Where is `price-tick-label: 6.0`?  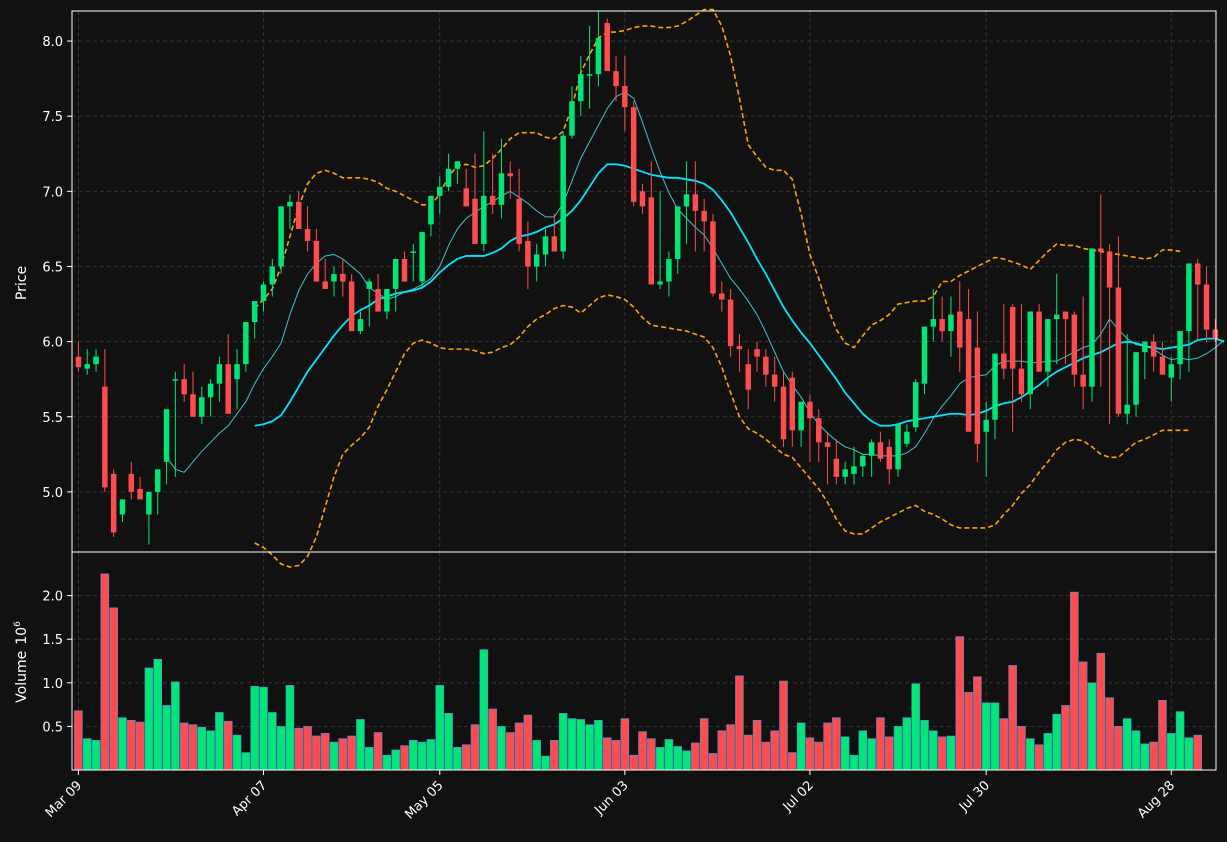
price-tick-label: 6.0 is located at coordinates (52, 343).